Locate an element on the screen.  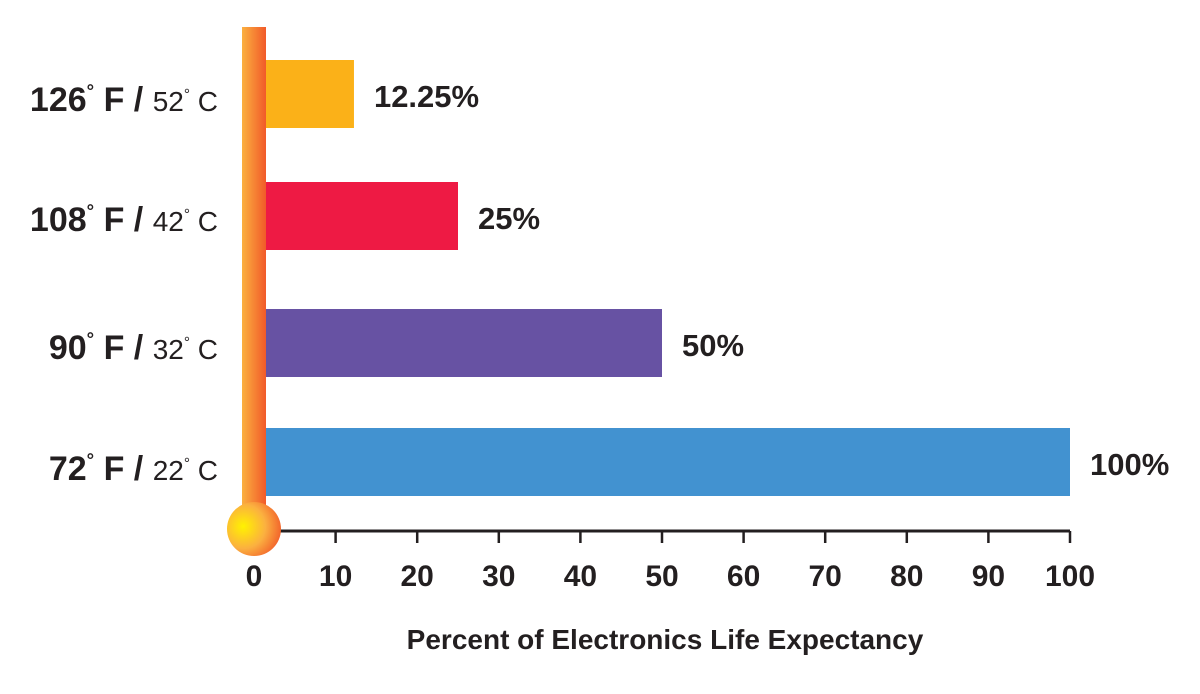
value-label-3: 100% is located at coordinates (1130, 464).